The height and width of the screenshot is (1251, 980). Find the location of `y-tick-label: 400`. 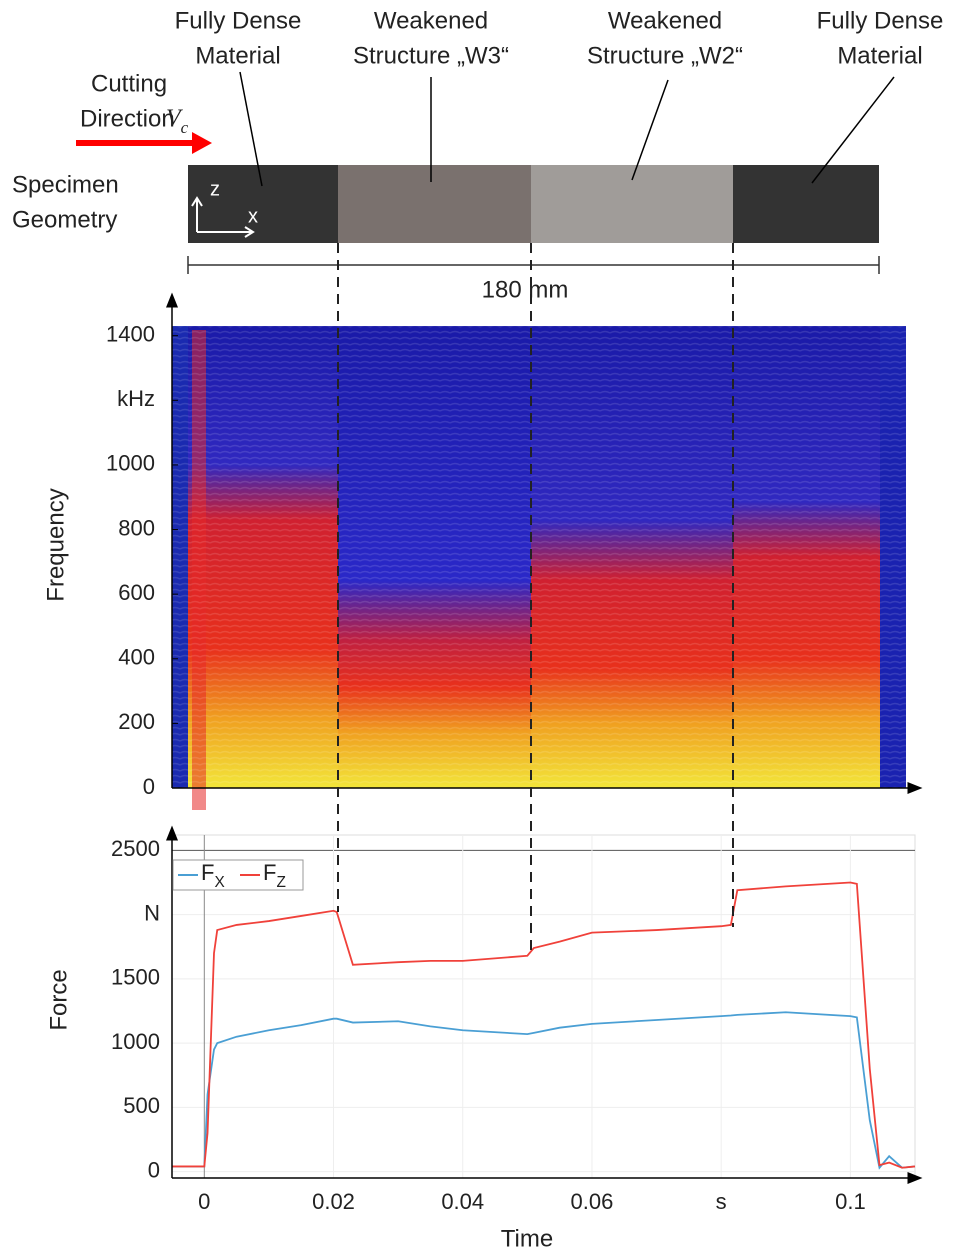

y-tick-label: 400 is located at coordinates (136, 657).